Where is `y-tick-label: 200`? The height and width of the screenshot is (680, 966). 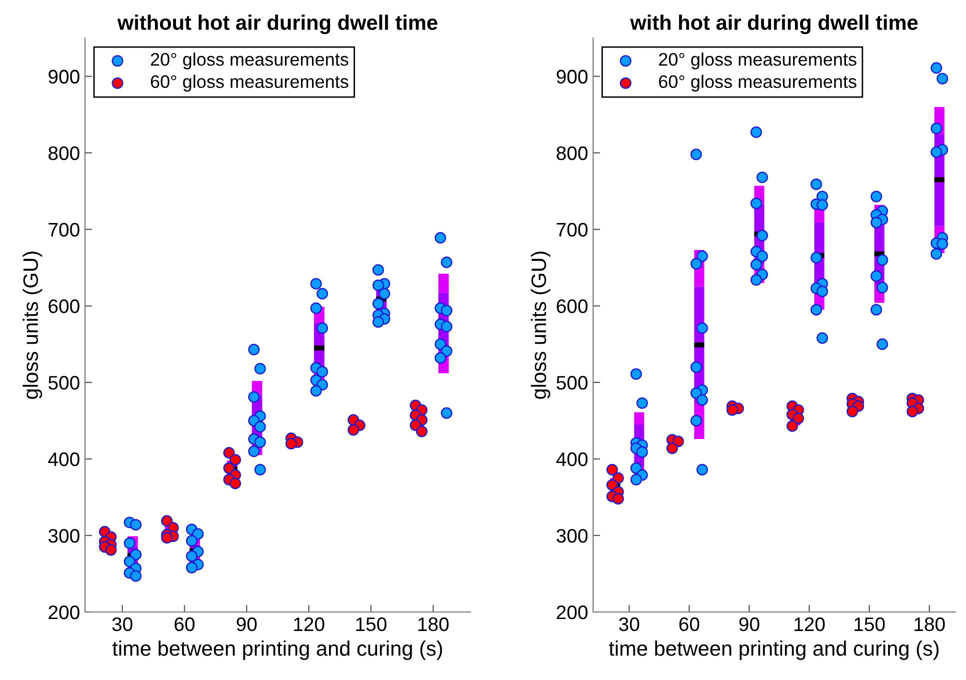
y-tick-label: 200 is located at coordinates (572, 612).